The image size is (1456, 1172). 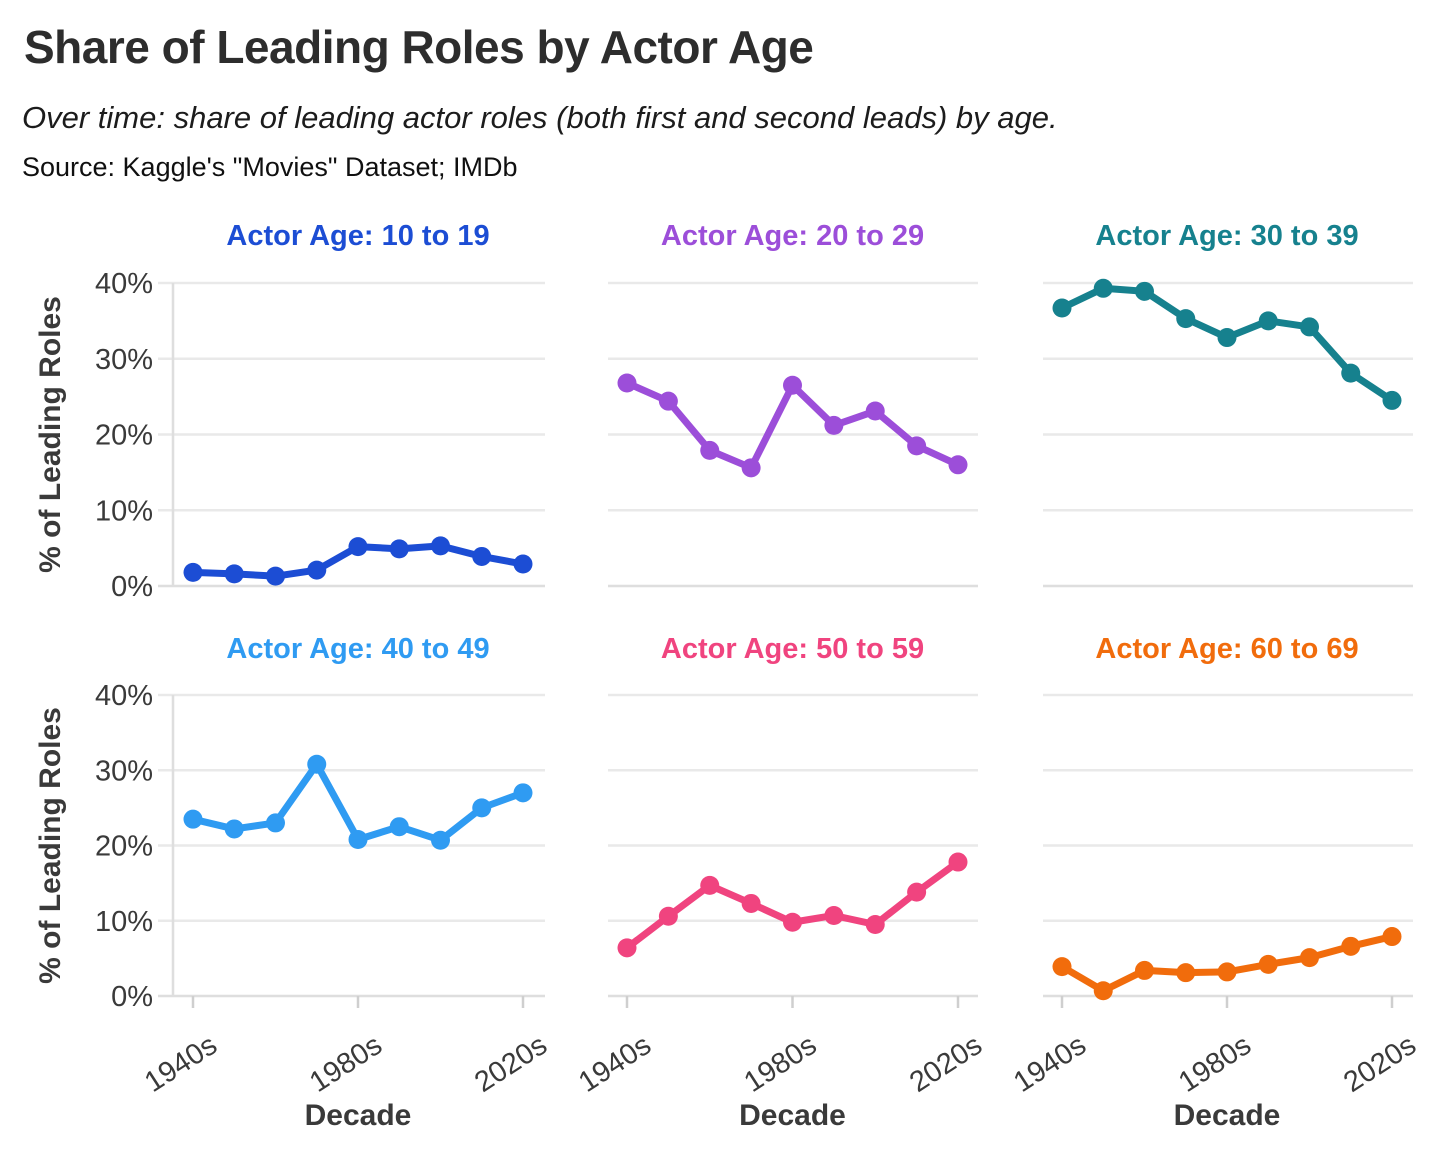 What do you see at coordinates (792, 649) in the screenshot?
I see `panel-title: Actor Age: 50 to 59` at bounding box center [792, 649].